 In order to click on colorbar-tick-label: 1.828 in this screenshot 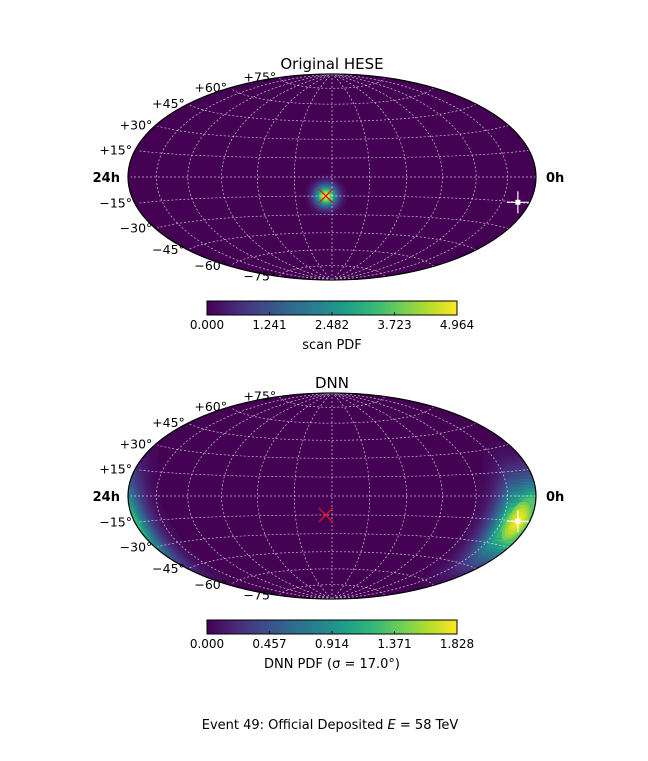, I will do `click(457, 644)`.